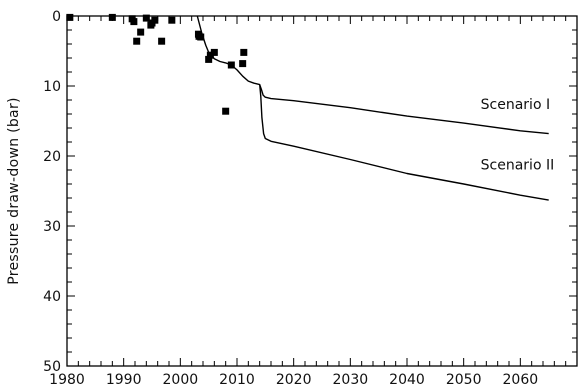 The image size is (583, 387). What do you see at coordinates (52, 87) in the screenshot?
I see `y-tick-label: 10` at bounding box center [52, 87].